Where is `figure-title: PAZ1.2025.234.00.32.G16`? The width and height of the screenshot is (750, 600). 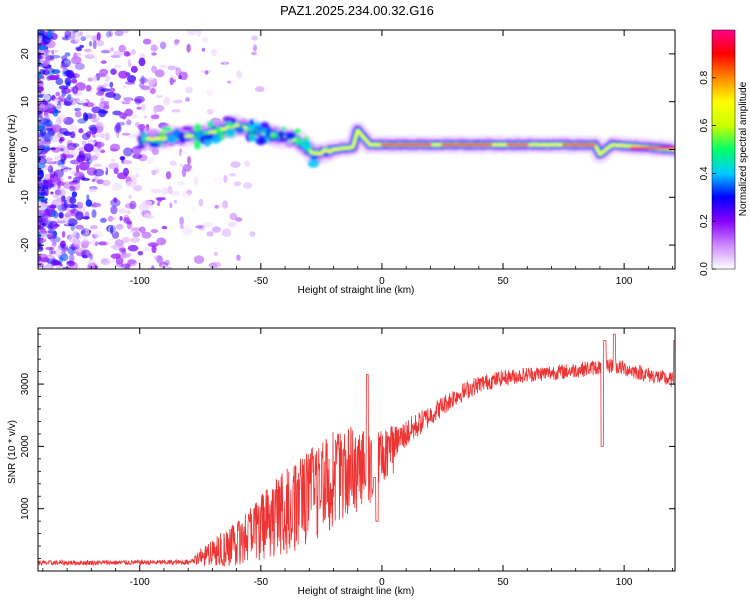 figure-title: PAZ1.2025.234.00.32.G16 is located at coordinates (357, 10).